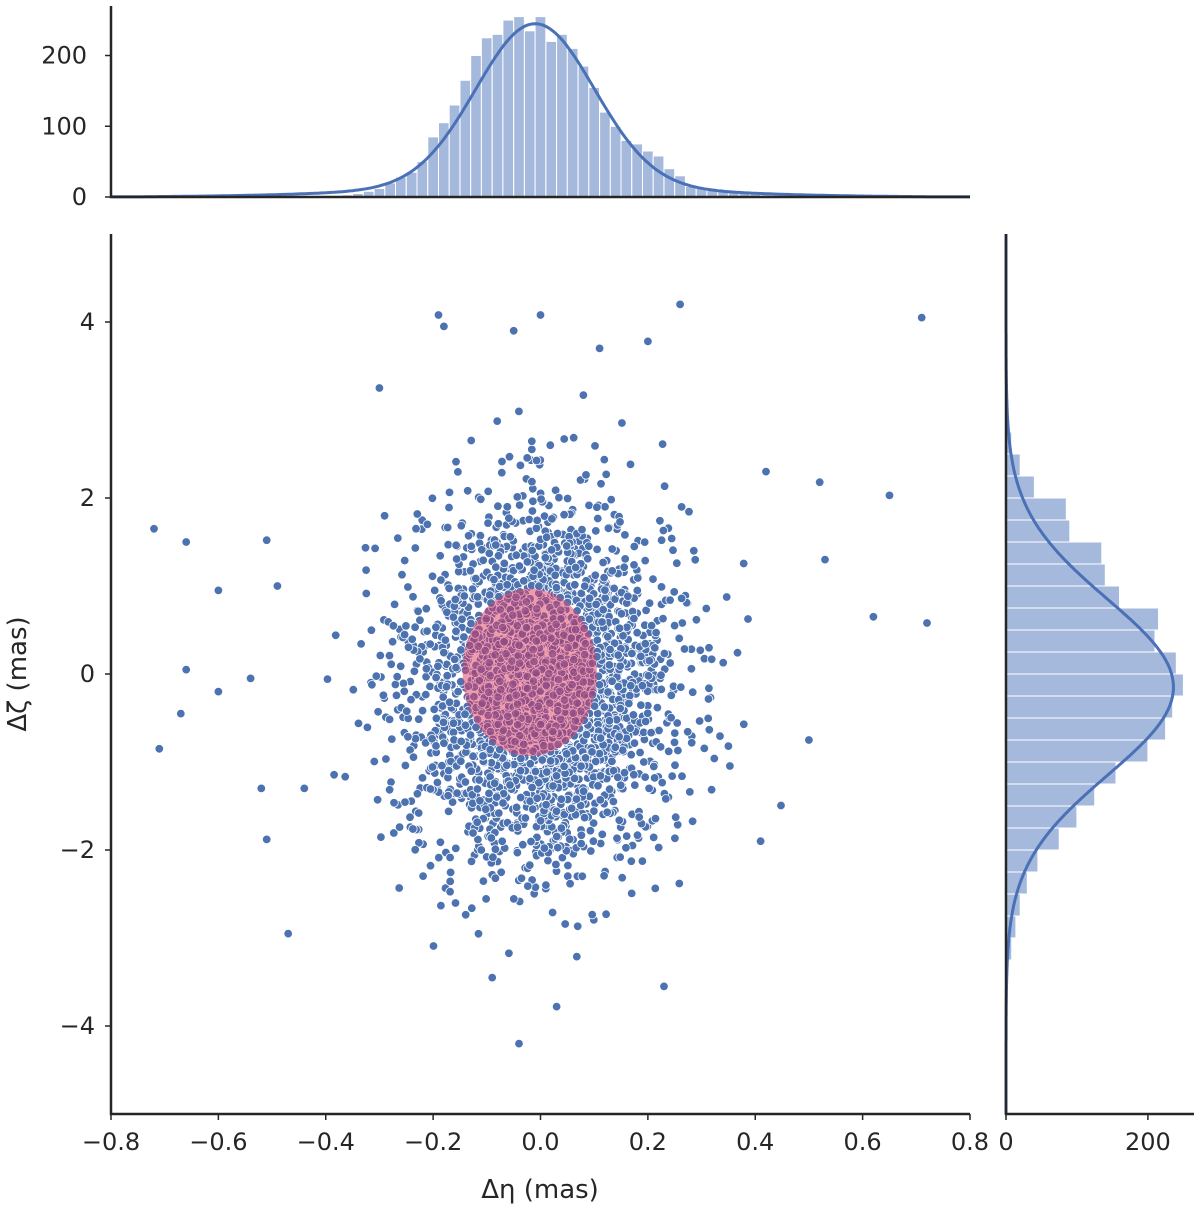 The height and width of the screenshot is (1212, 1200). What do you see at coordinates (79, 197) in the screenshot?
I see `marginal-x-tick-label: 0` at bounding box center [79, 197].